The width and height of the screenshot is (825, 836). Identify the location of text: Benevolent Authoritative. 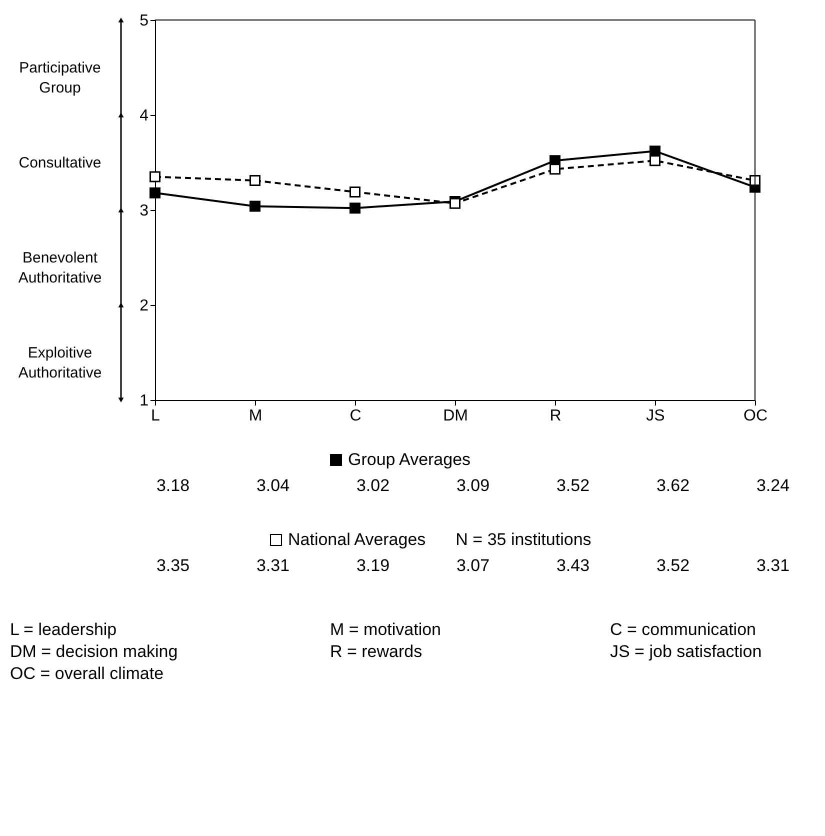
(60, 268).